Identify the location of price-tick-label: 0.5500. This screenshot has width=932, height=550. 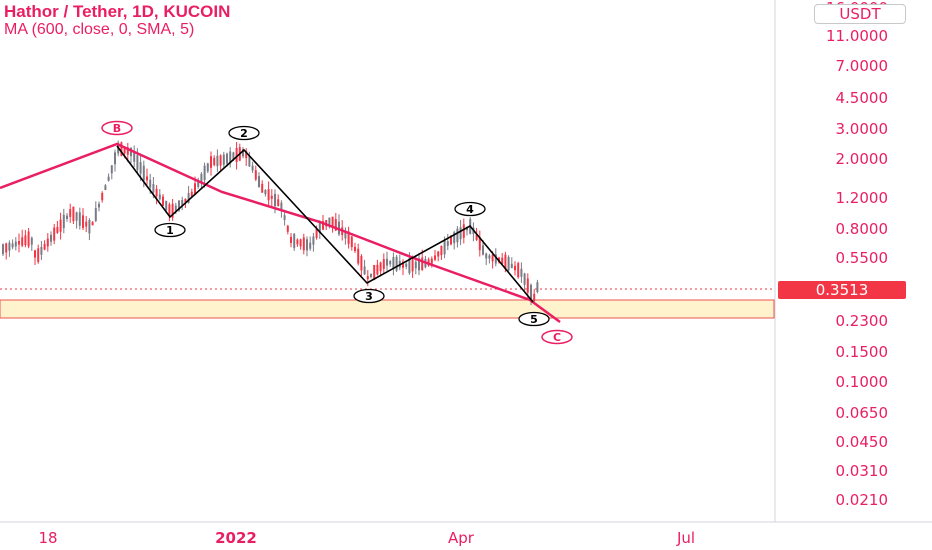
(862, 258).